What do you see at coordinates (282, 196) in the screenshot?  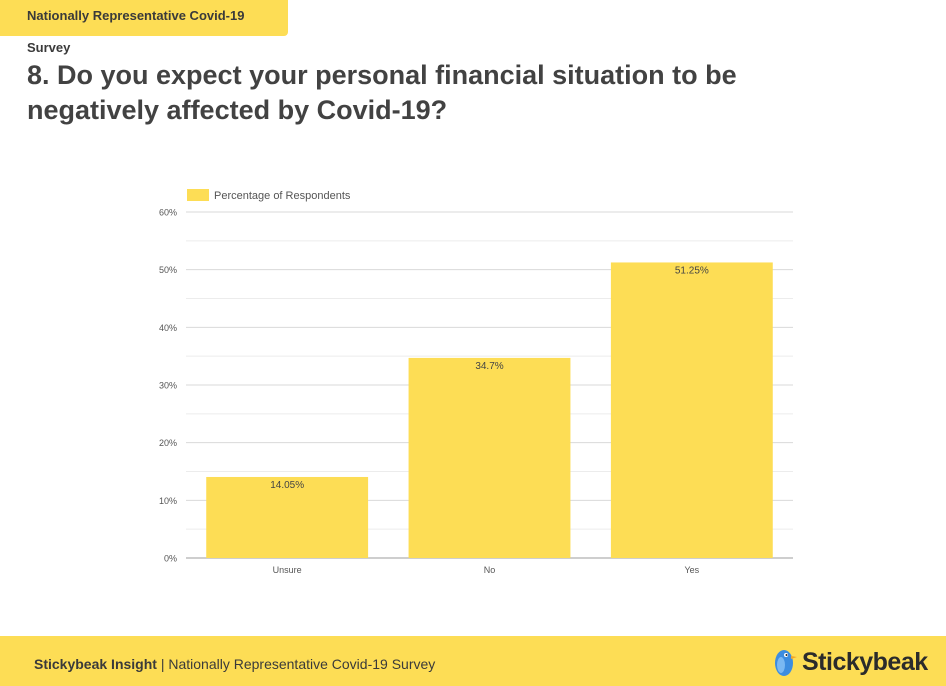 I see `legend-label: Percentage of Respondents` at bounding box center [282, 196].